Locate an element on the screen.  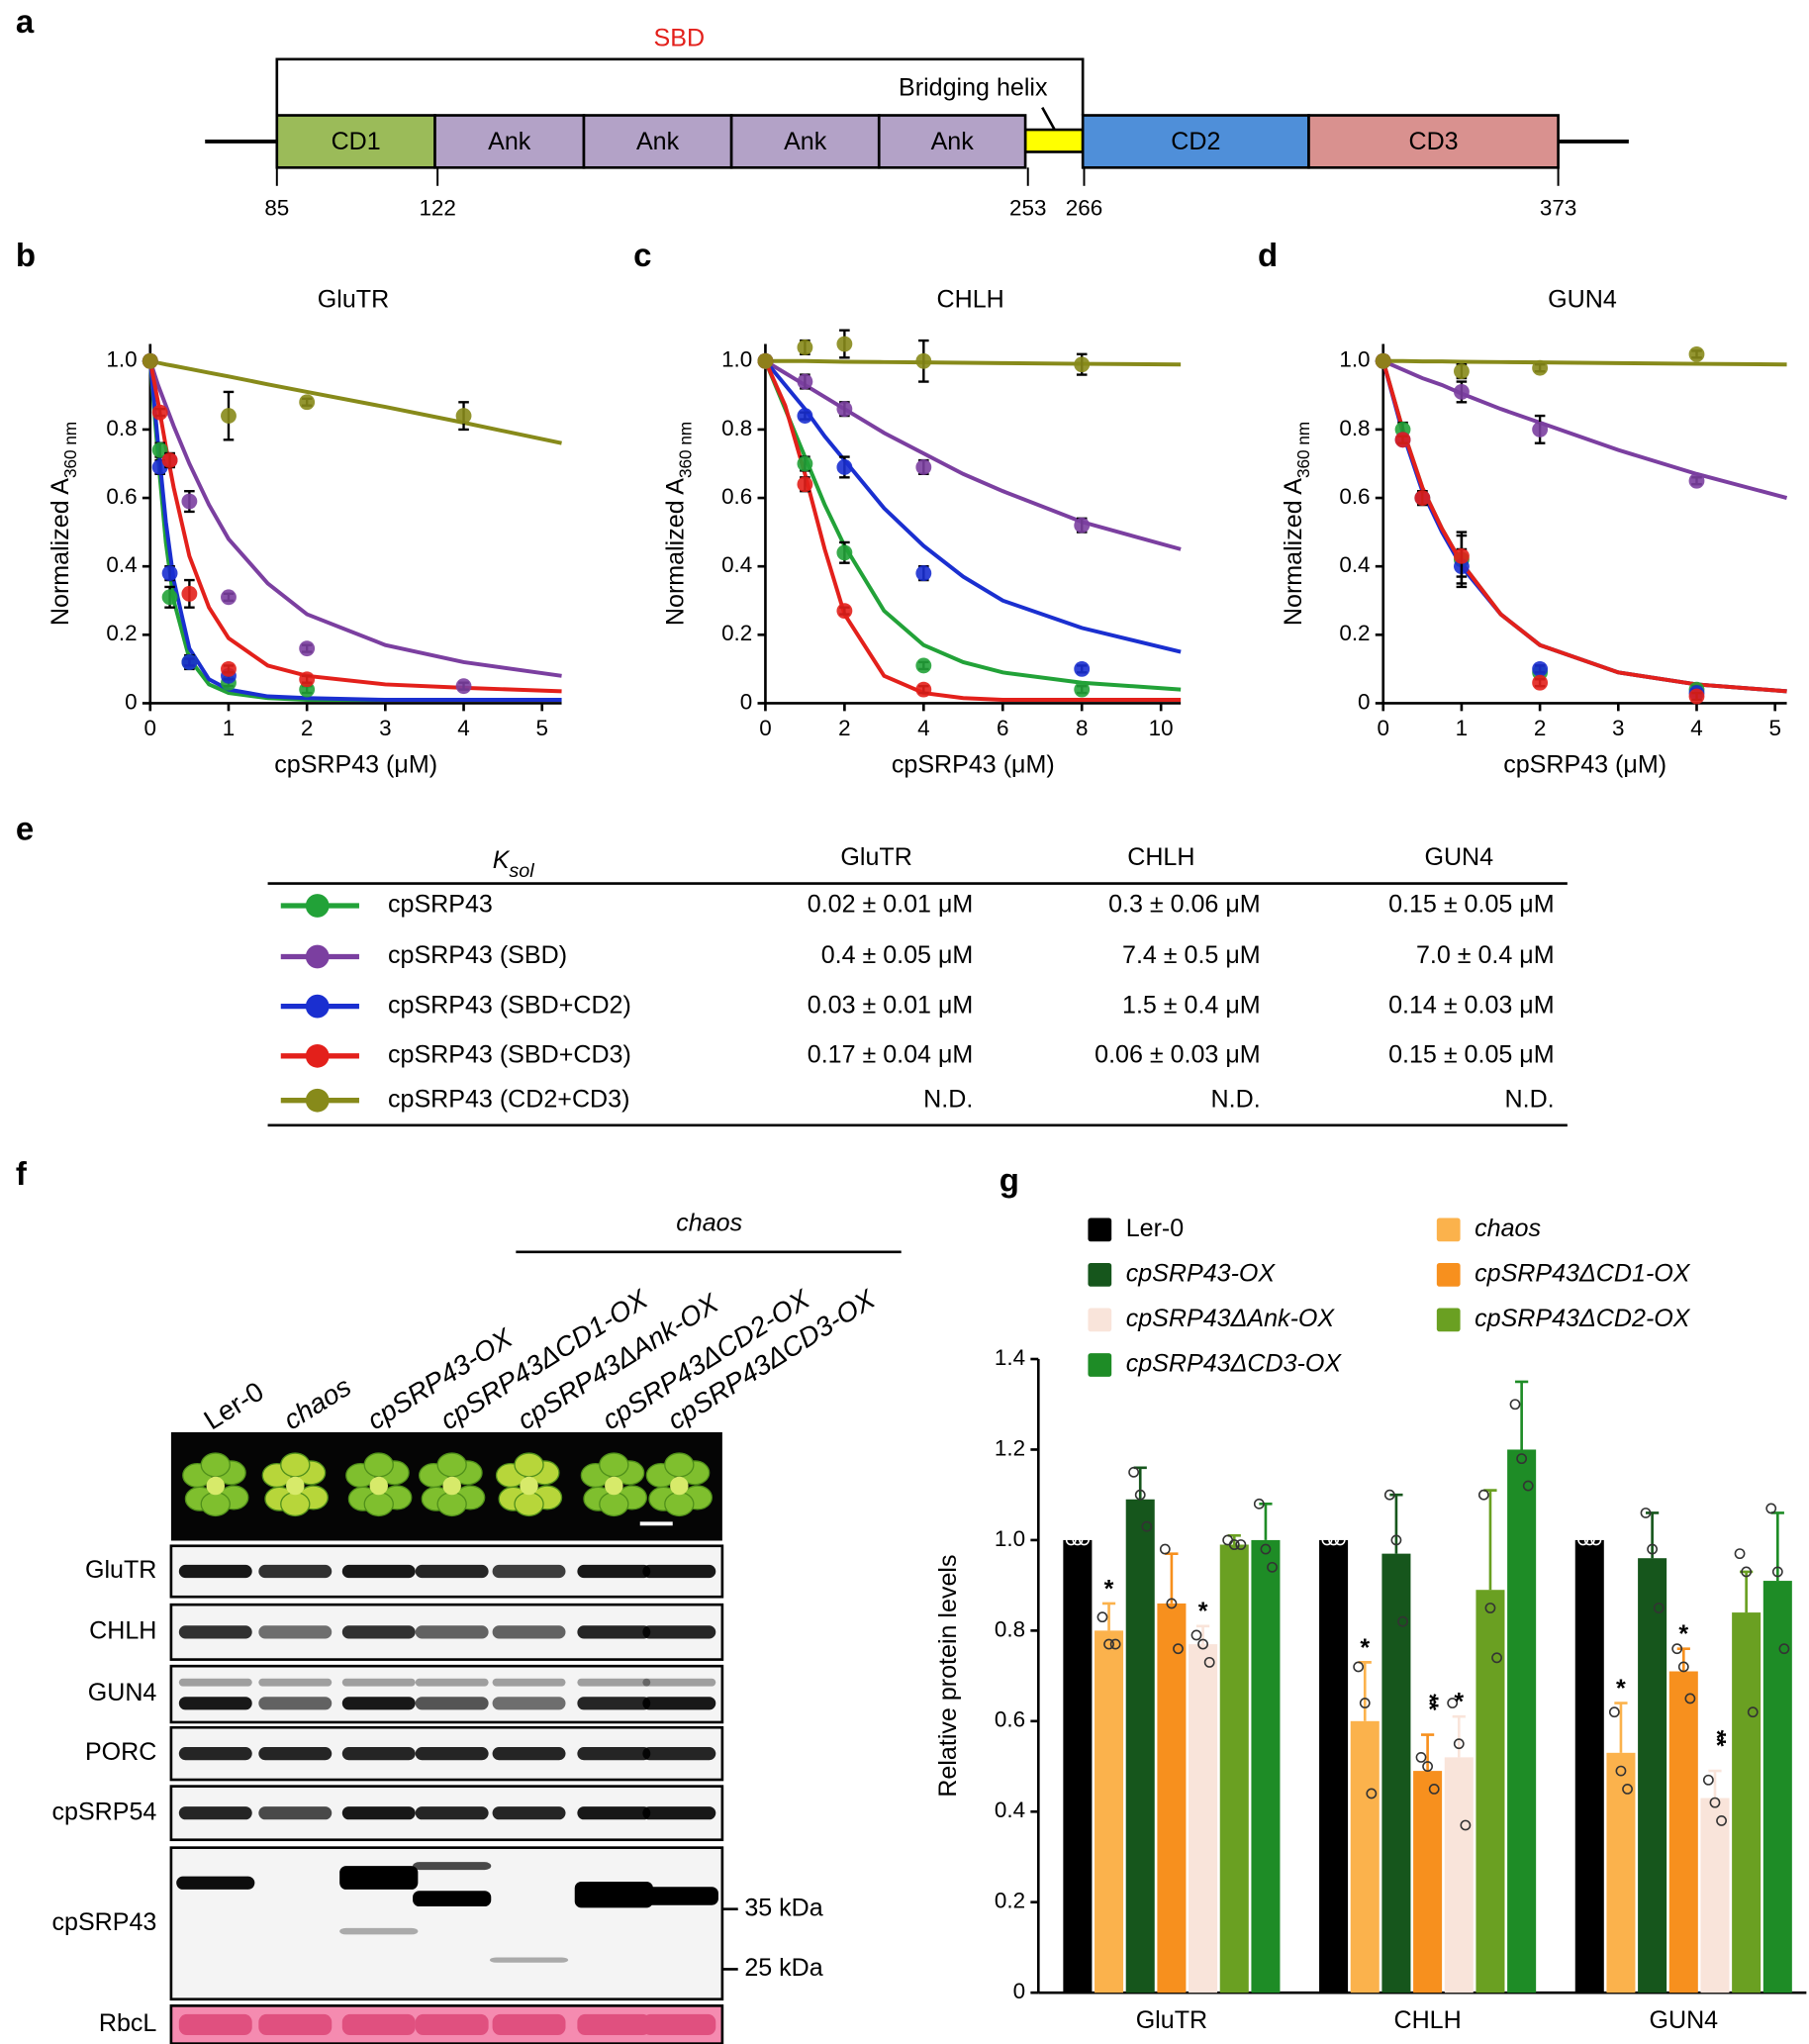
legend-label: Ler-0 is located at coordinates (1155, 1228).